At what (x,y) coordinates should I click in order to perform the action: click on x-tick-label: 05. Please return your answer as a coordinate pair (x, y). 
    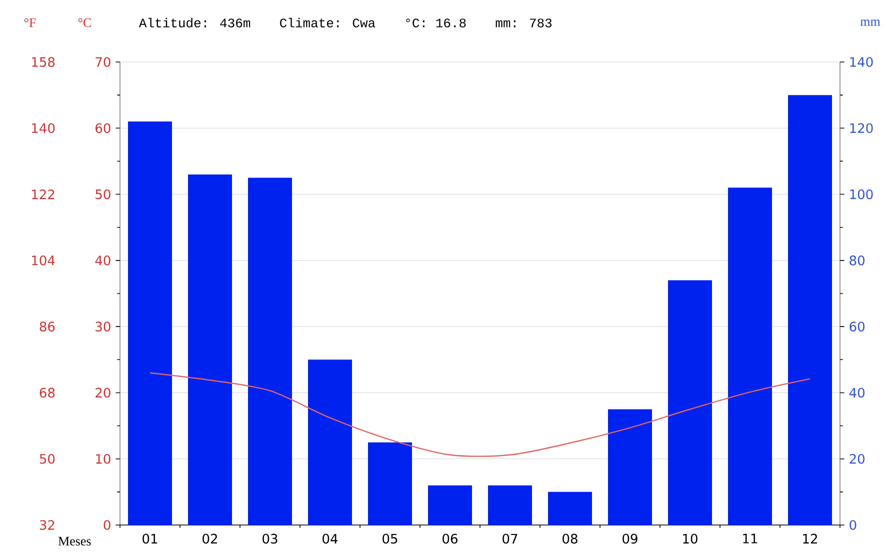
    Looking at the image, I should click on (390, 539).